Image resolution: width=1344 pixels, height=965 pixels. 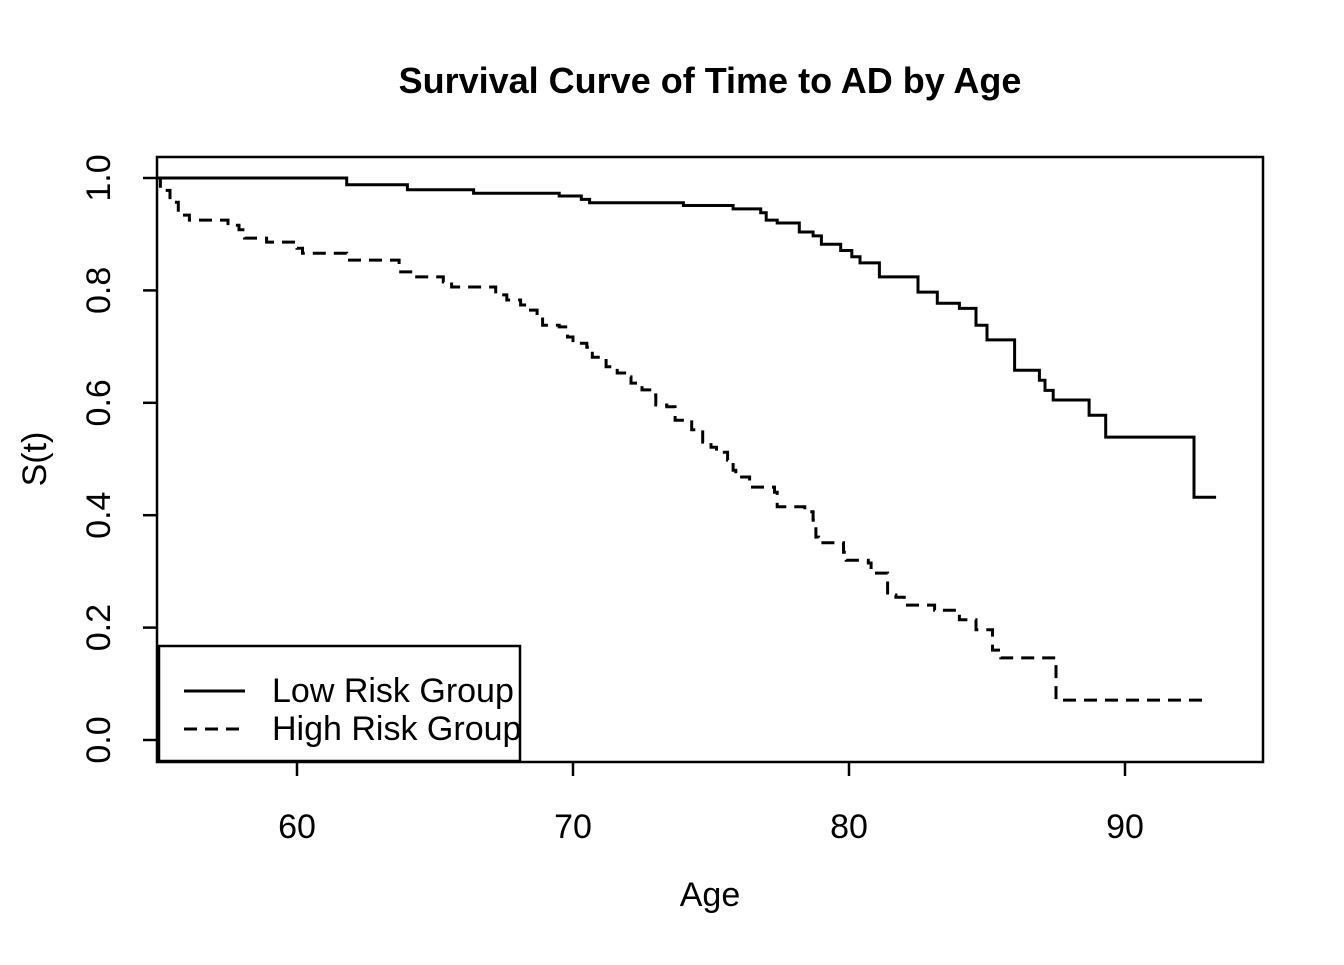 What do you see at coordinates (35, 459) in the screenshot?
I see `y-axis-title: S(t)` at bounding box center [35, 459].